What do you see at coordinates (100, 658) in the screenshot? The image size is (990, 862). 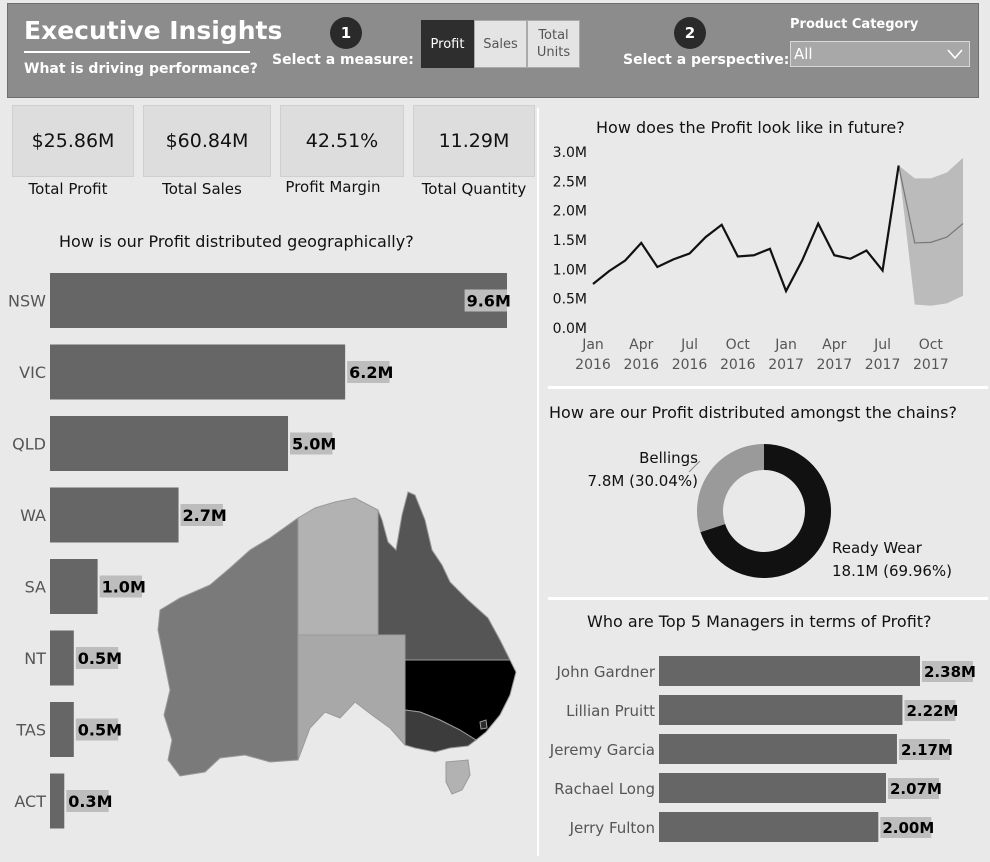 I see `geo-data-label-nt: 0.5M` at bounding box center [100, 658].